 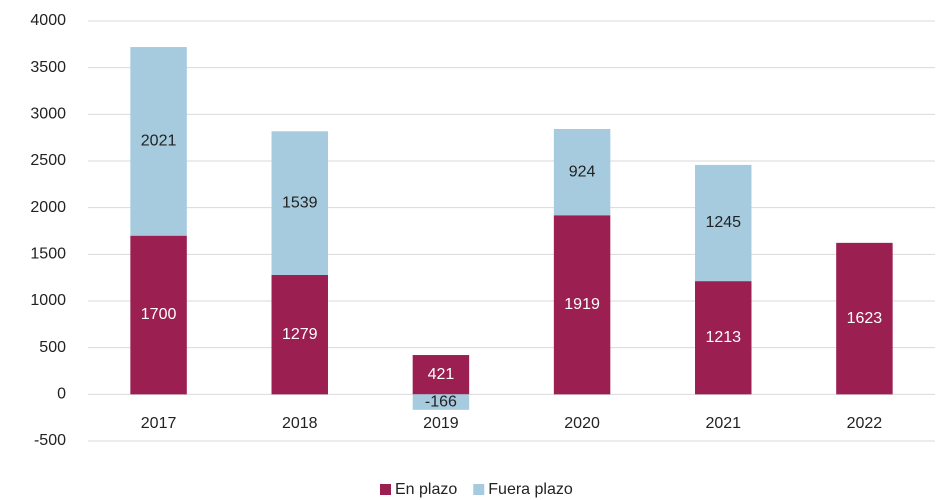 What do you see at coordinates (530, 489) in the screenshot?
I see `legend-label: Fuera plazo` at bounding box center [530, 489].